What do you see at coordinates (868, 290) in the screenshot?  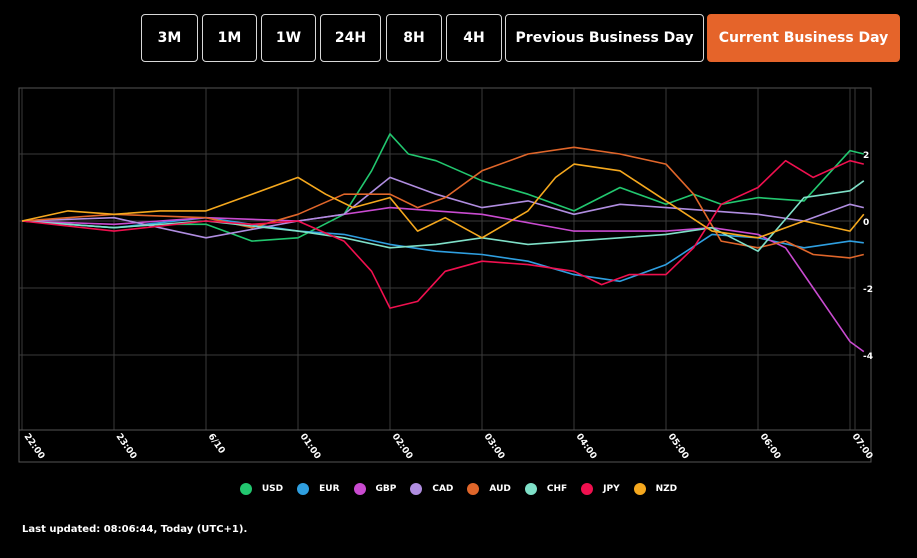 I see `y-tick-label: -2` at bounding box center [868, 290].